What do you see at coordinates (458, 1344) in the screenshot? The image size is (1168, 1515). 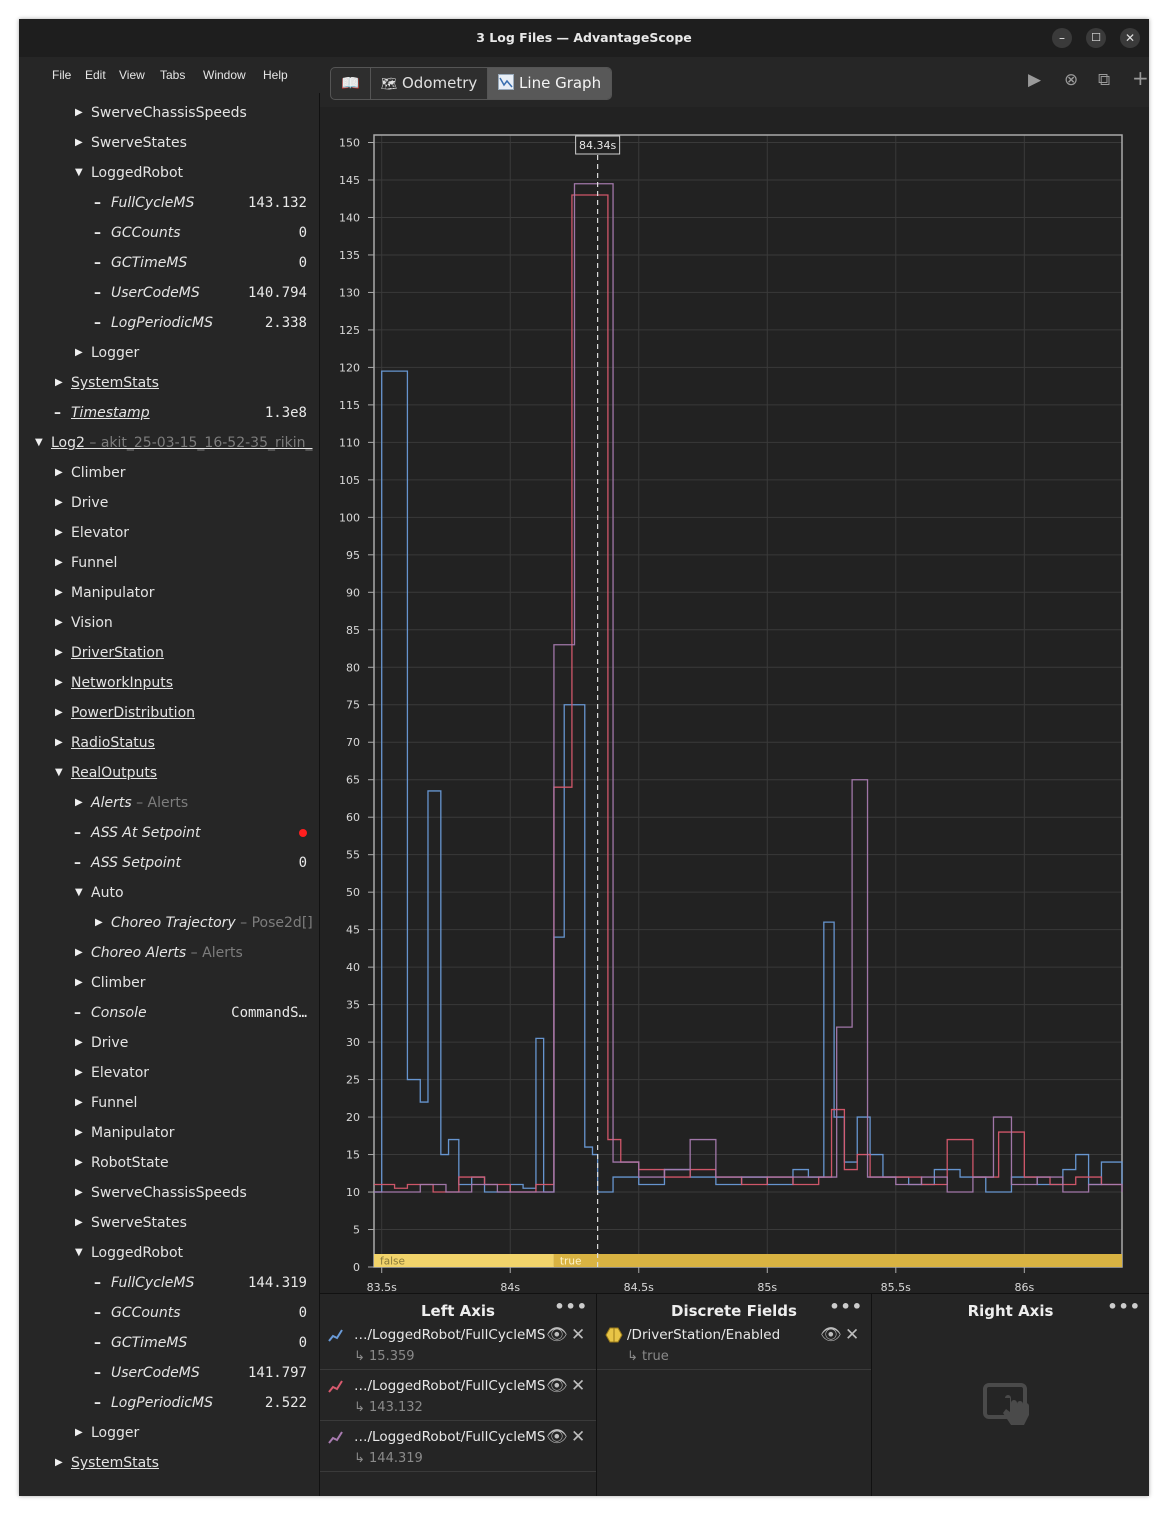 I see `left-axis-field: …/LoggedRobot/FullCycleMS ↳ 15.359 👁 ✕` at bounding box center [458, 1344].